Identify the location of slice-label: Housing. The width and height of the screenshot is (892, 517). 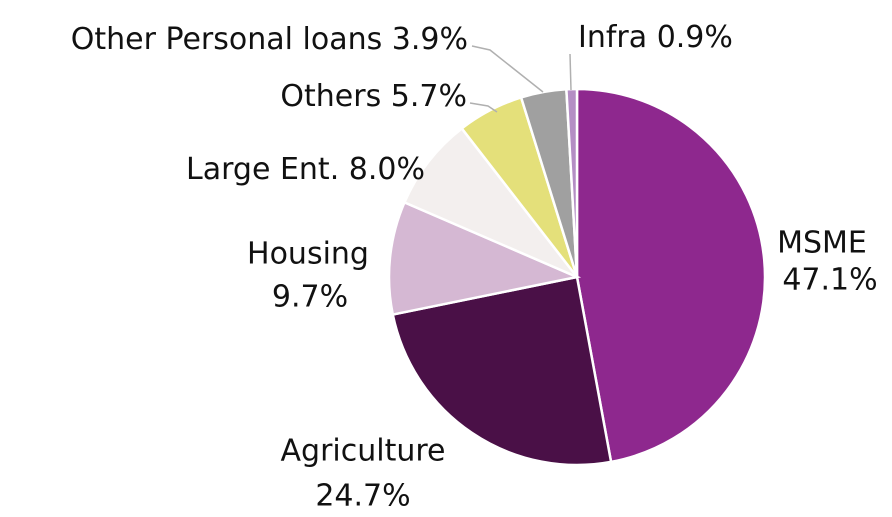
(308, 254).